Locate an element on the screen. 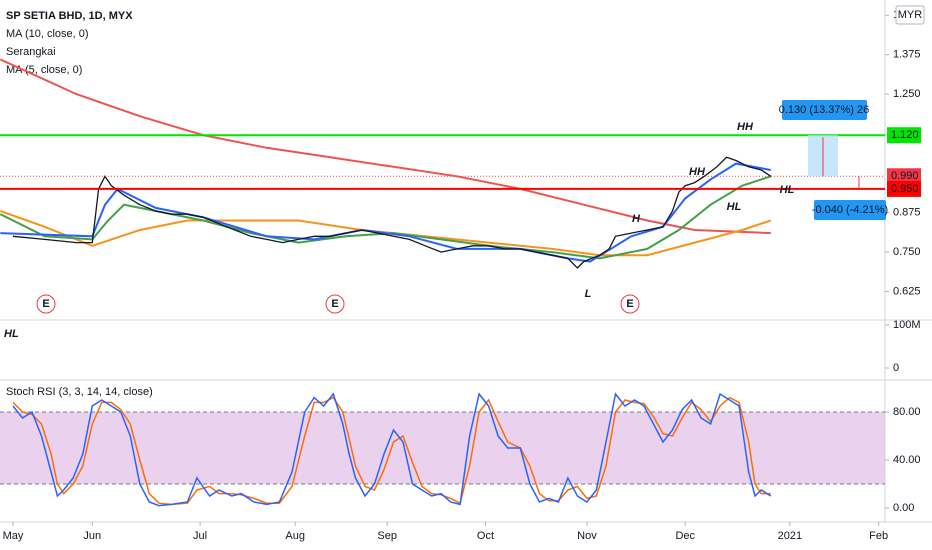  measure-label: -0.040 (-4.21%) is located at coordinates (850, 210).